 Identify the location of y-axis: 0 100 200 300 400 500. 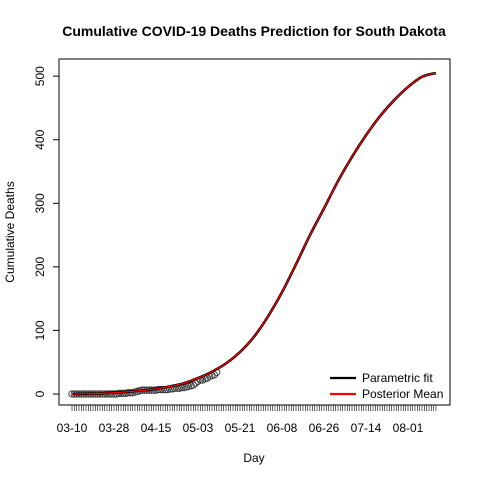
(46, 231).